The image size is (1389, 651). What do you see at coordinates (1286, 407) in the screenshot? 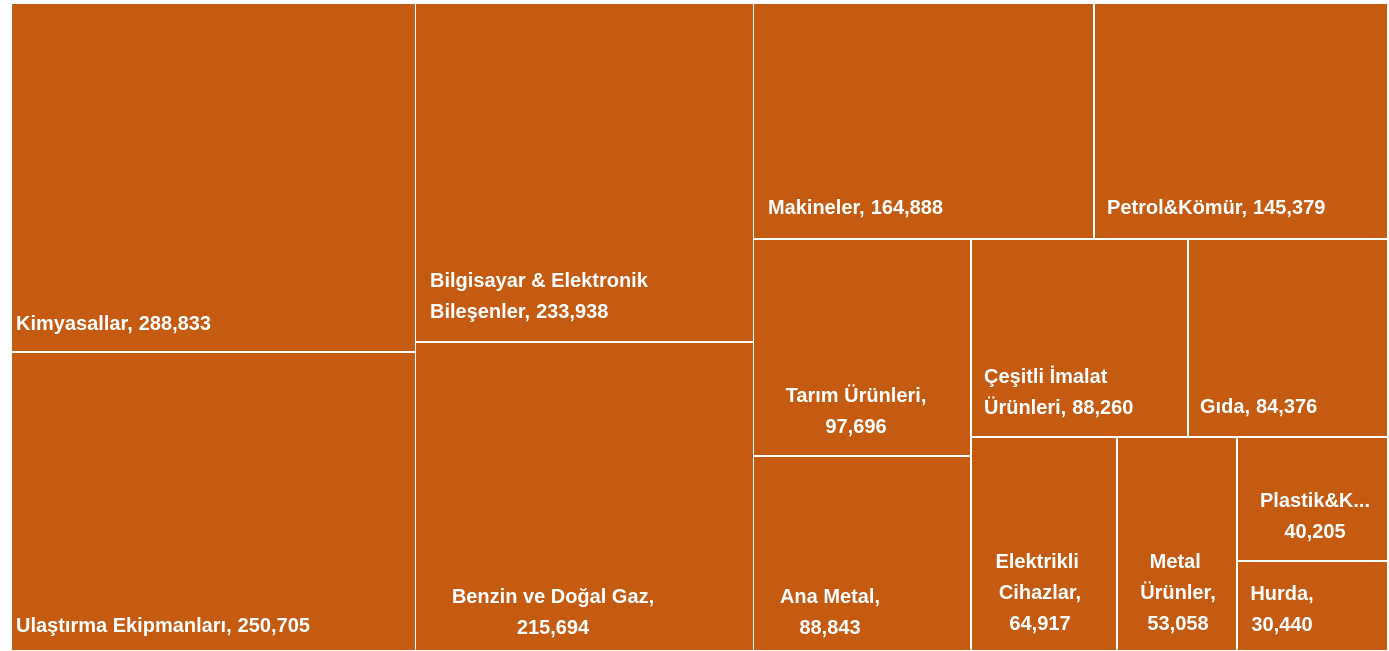
I see `value-label: 84,376` at bounding box center [1286, 407].